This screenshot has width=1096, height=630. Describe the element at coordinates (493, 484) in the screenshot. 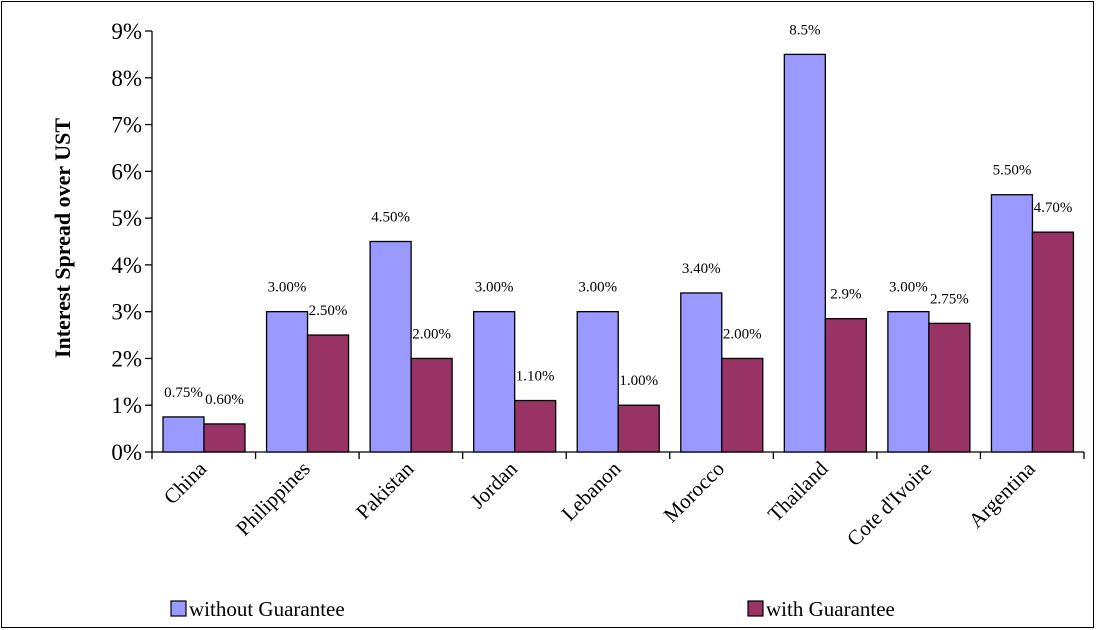

I see `x-tick-label: Jordan` at that location.